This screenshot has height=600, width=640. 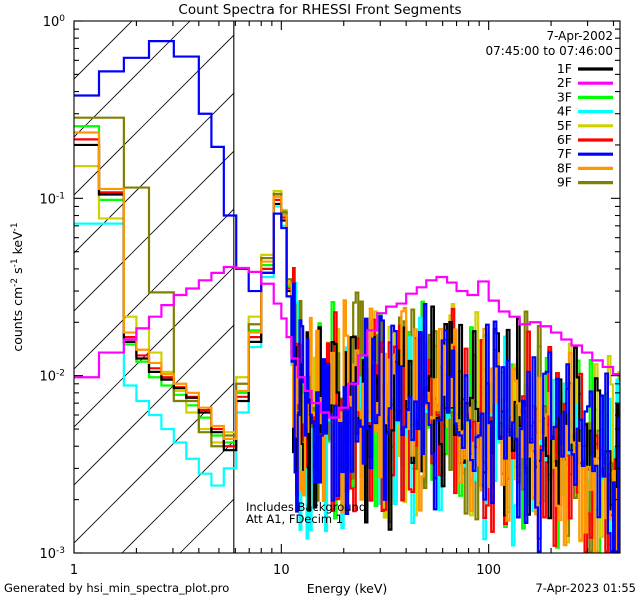 What do you see at coordinates (319, 10) in the screenshot?
I see `page-title: Count Spectra for RHESSI Front Segments` at bounding box center [319, 10].